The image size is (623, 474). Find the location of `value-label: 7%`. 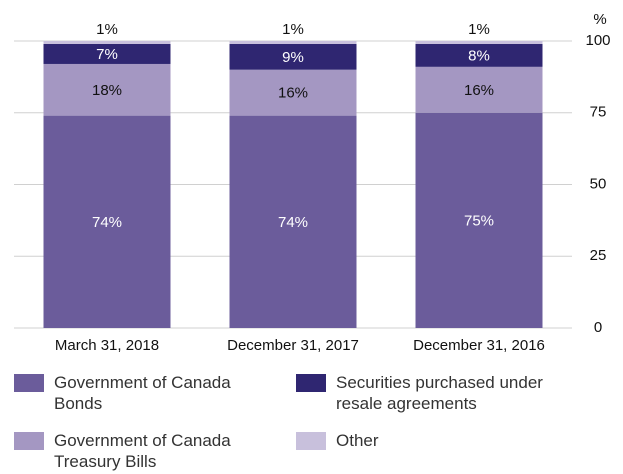

value-label: 7% is located at coordinates (107, 54).